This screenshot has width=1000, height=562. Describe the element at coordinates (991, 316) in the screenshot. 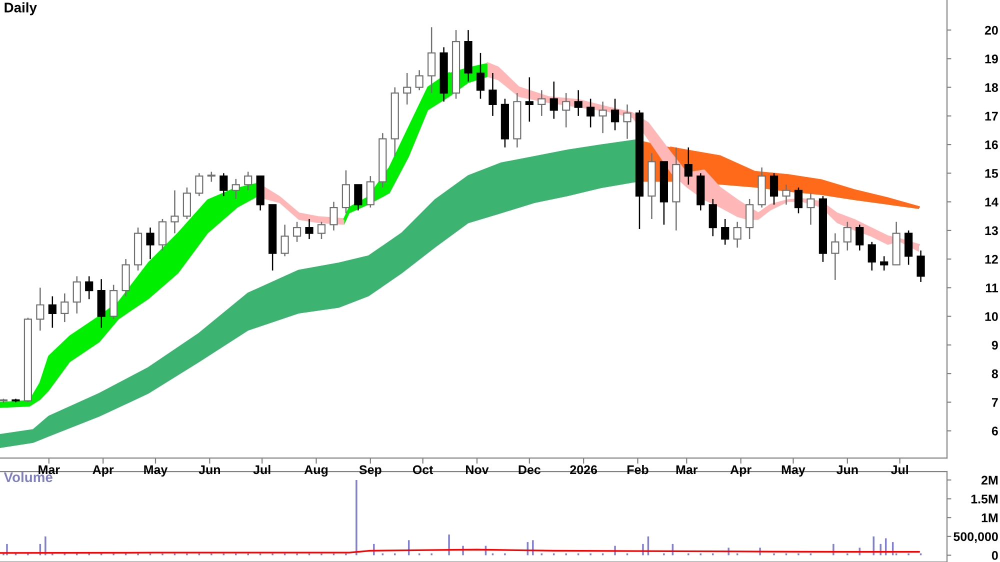

I see `y-tick-label: 10` at that location.